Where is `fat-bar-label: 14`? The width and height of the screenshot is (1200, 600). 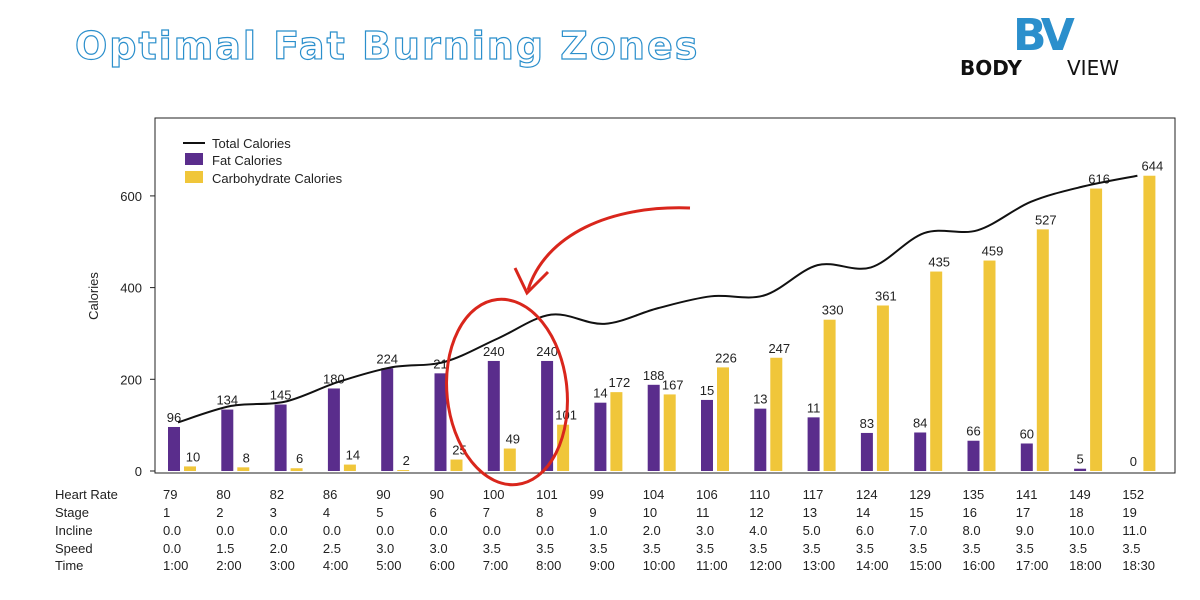
fat-bar-label: 14 is located at coordinates (600, 393).